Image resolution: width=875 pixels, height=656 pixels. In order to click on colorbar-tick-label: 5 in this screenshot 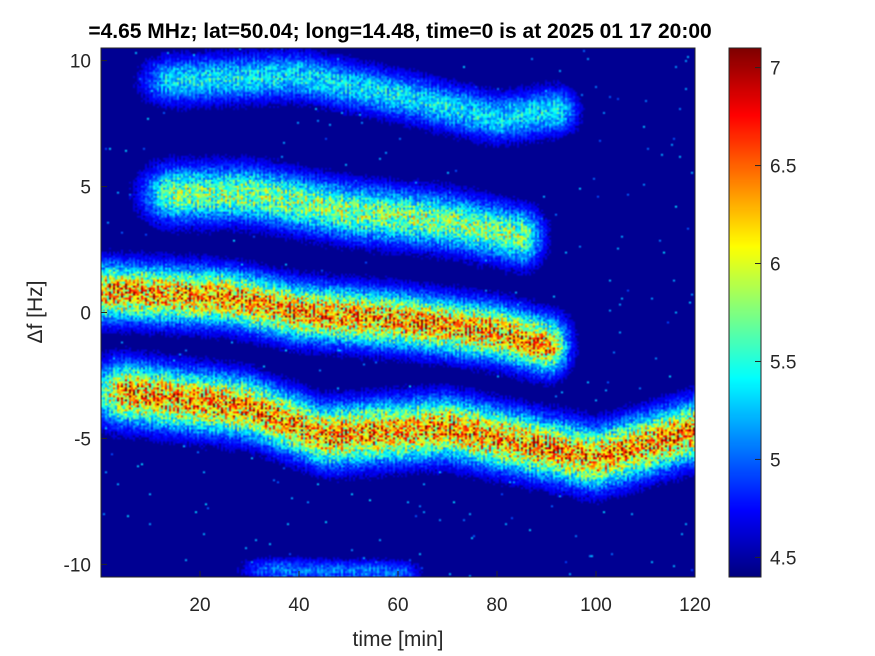, I will do `click(775, 460)`.